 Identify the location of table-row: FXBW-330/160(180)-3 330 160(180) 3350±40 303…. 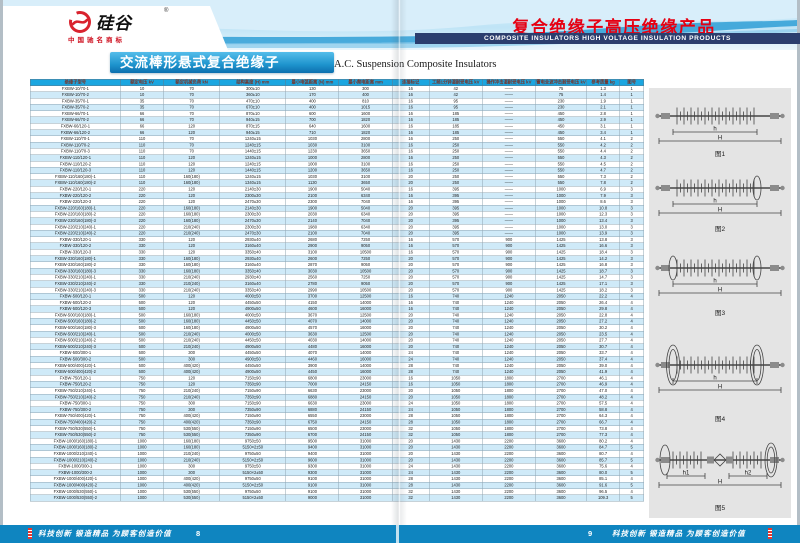
(337, 271).